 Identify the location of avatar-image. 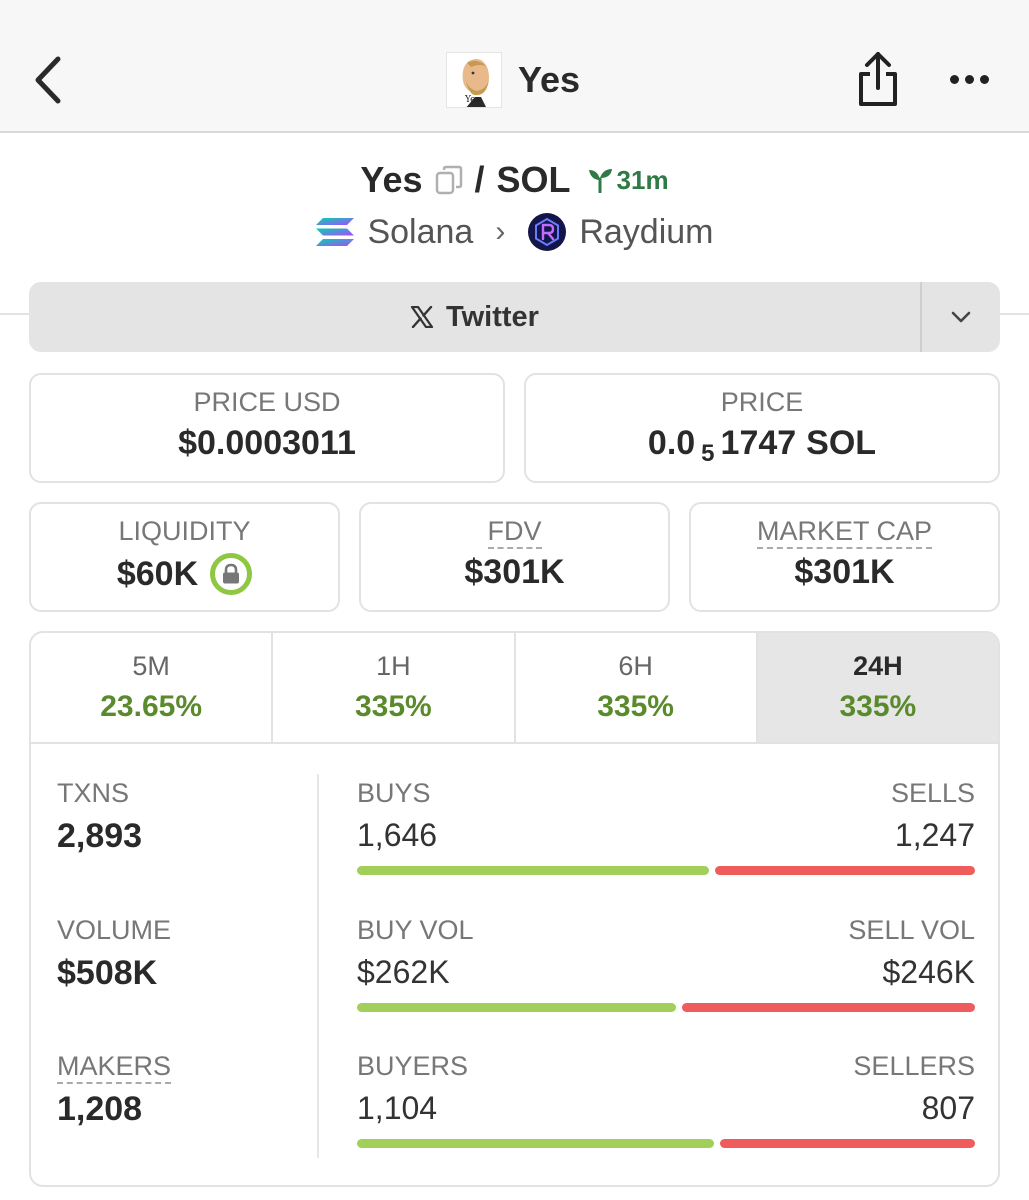
(475, 83).